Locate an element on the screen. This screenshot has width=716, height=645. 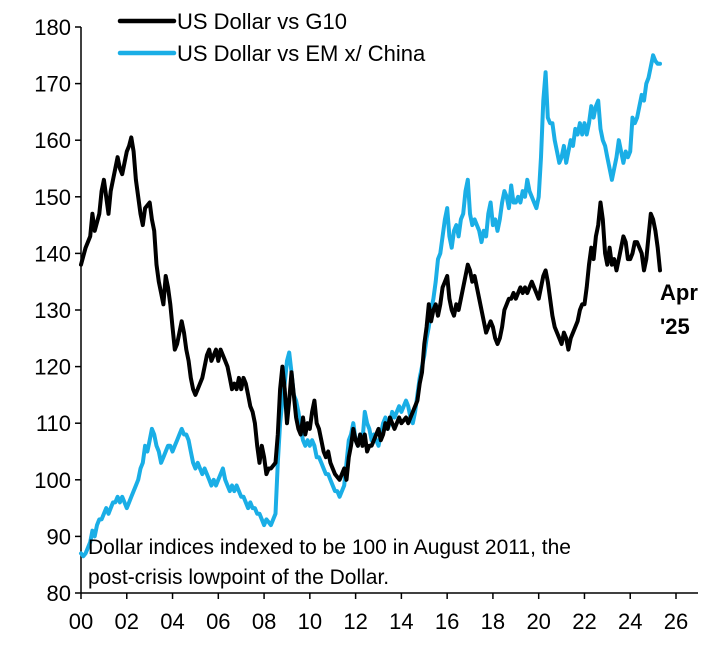
y-tick-label: 130 is located at coordinates (52, 310).